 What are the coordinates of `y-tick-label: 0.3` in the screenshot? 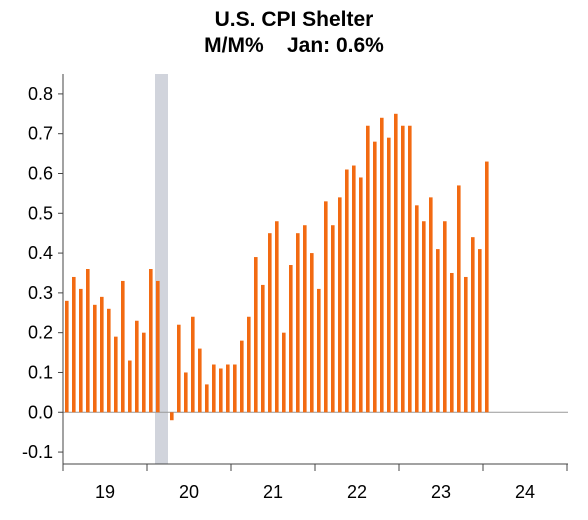 It's located at (40, 293).